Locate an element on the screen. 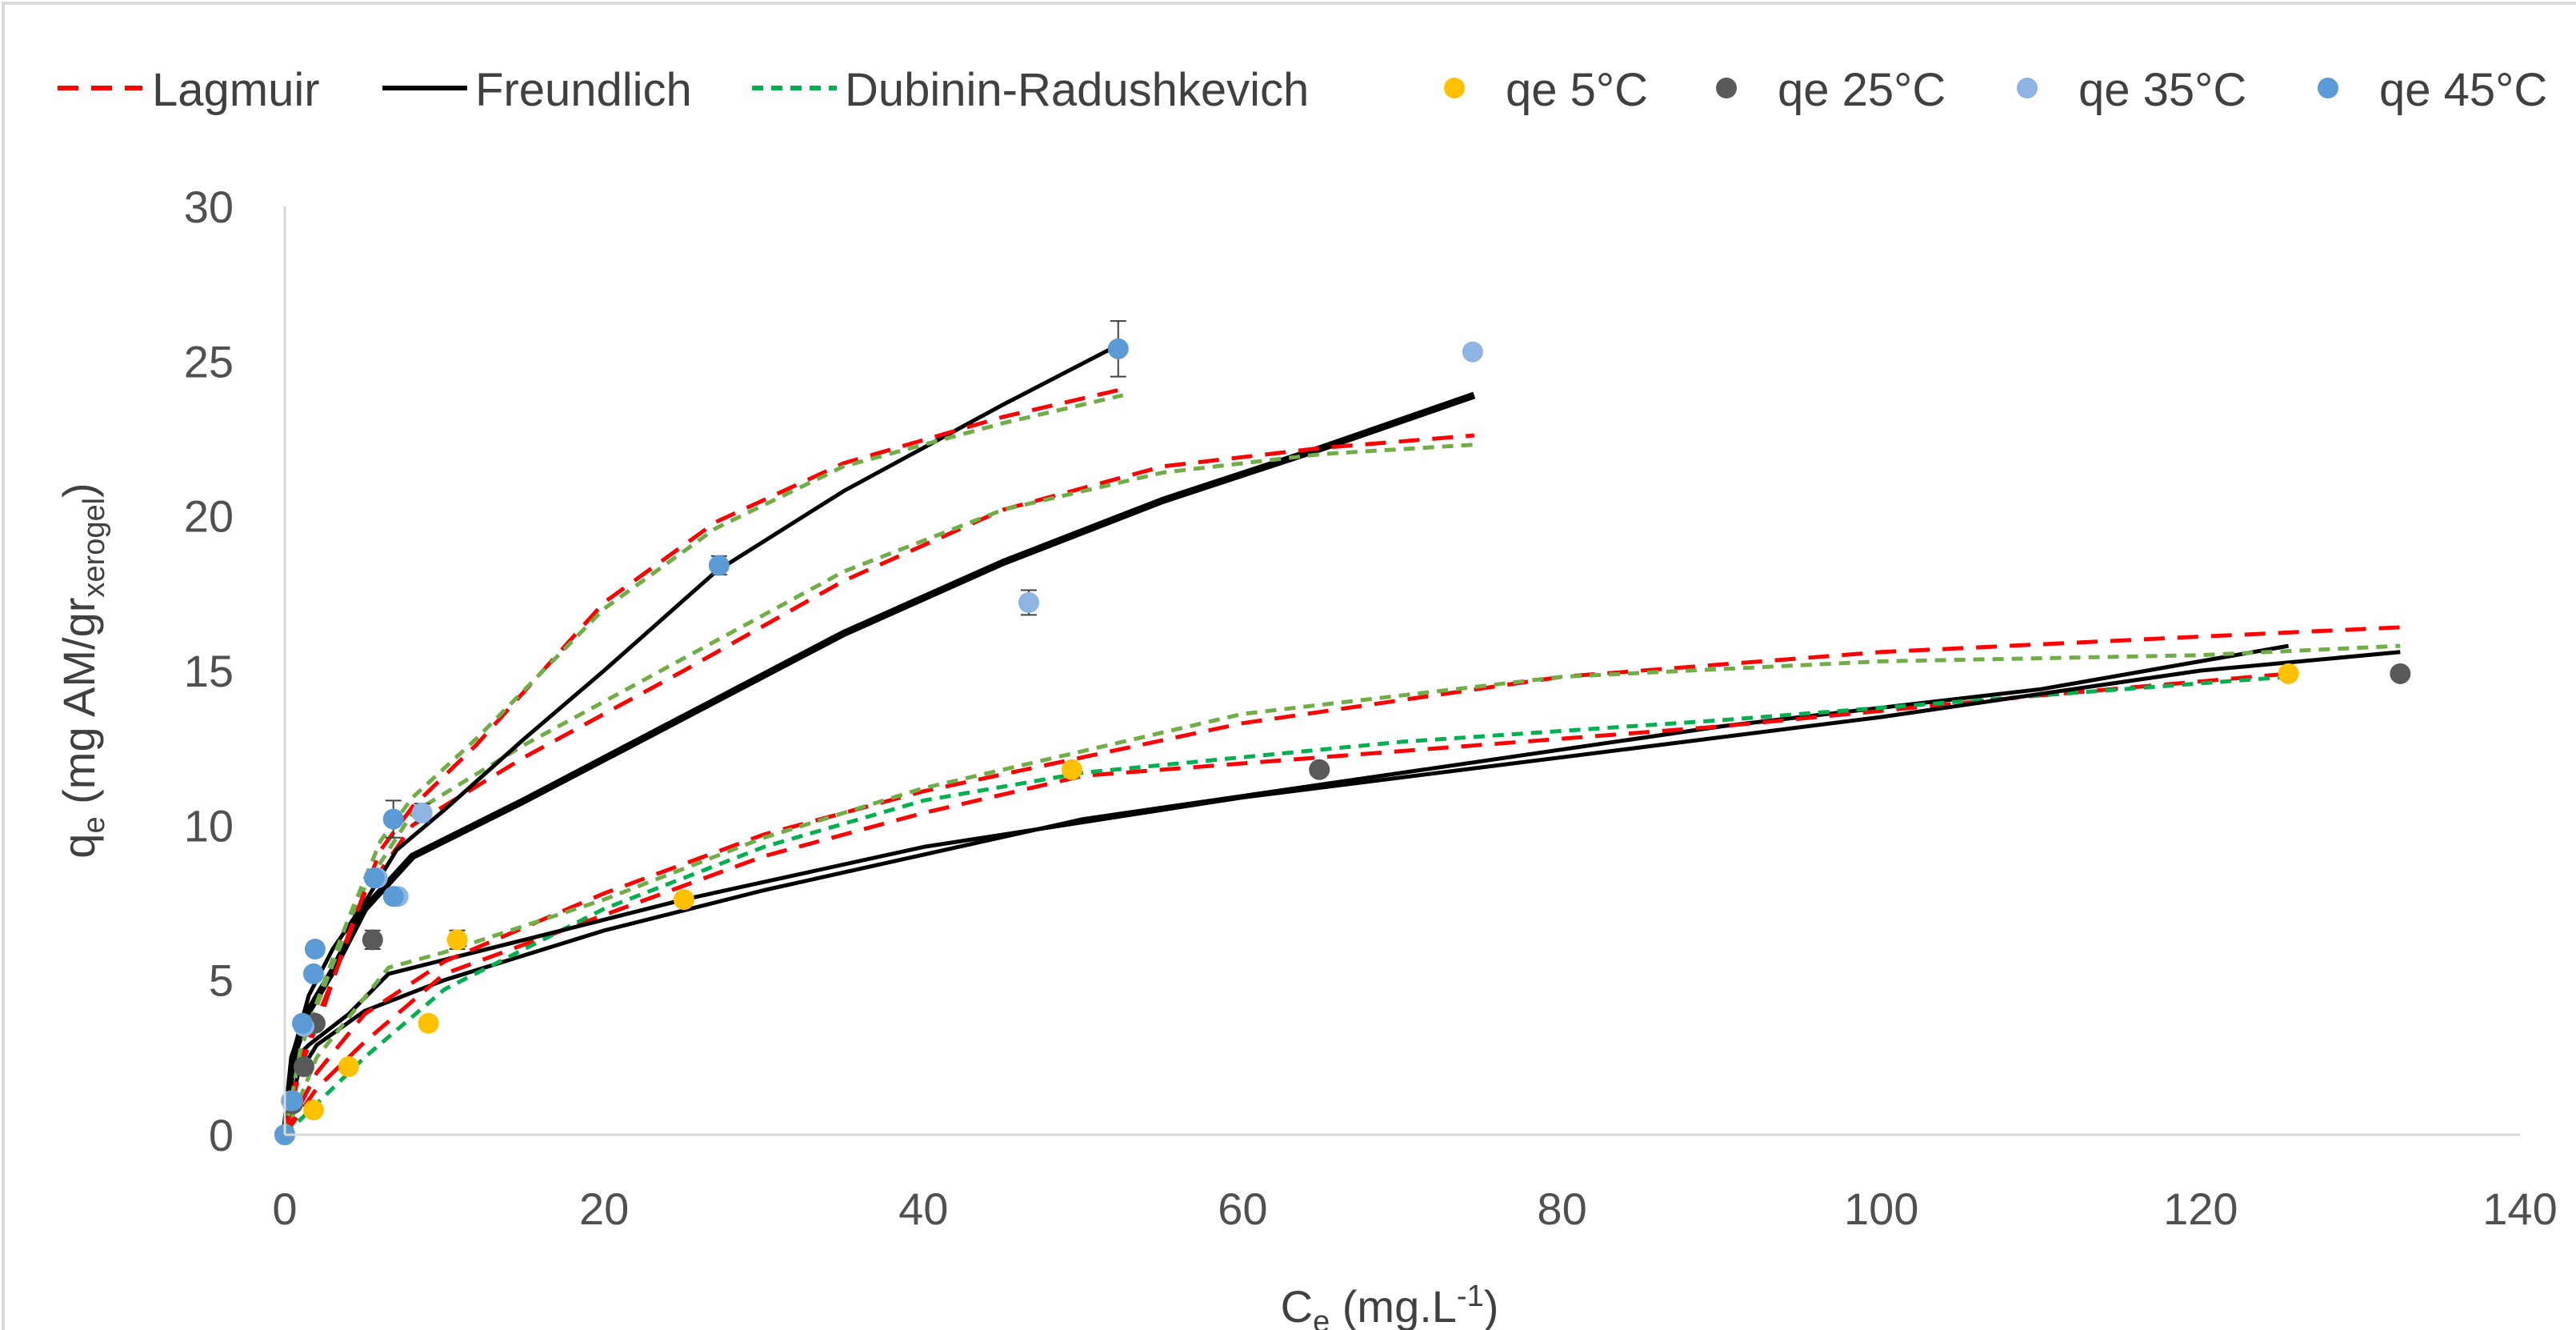 This screenshot has height=1330, width=2576. y-tick-label: 0 is located at coordinates (221, 1135).